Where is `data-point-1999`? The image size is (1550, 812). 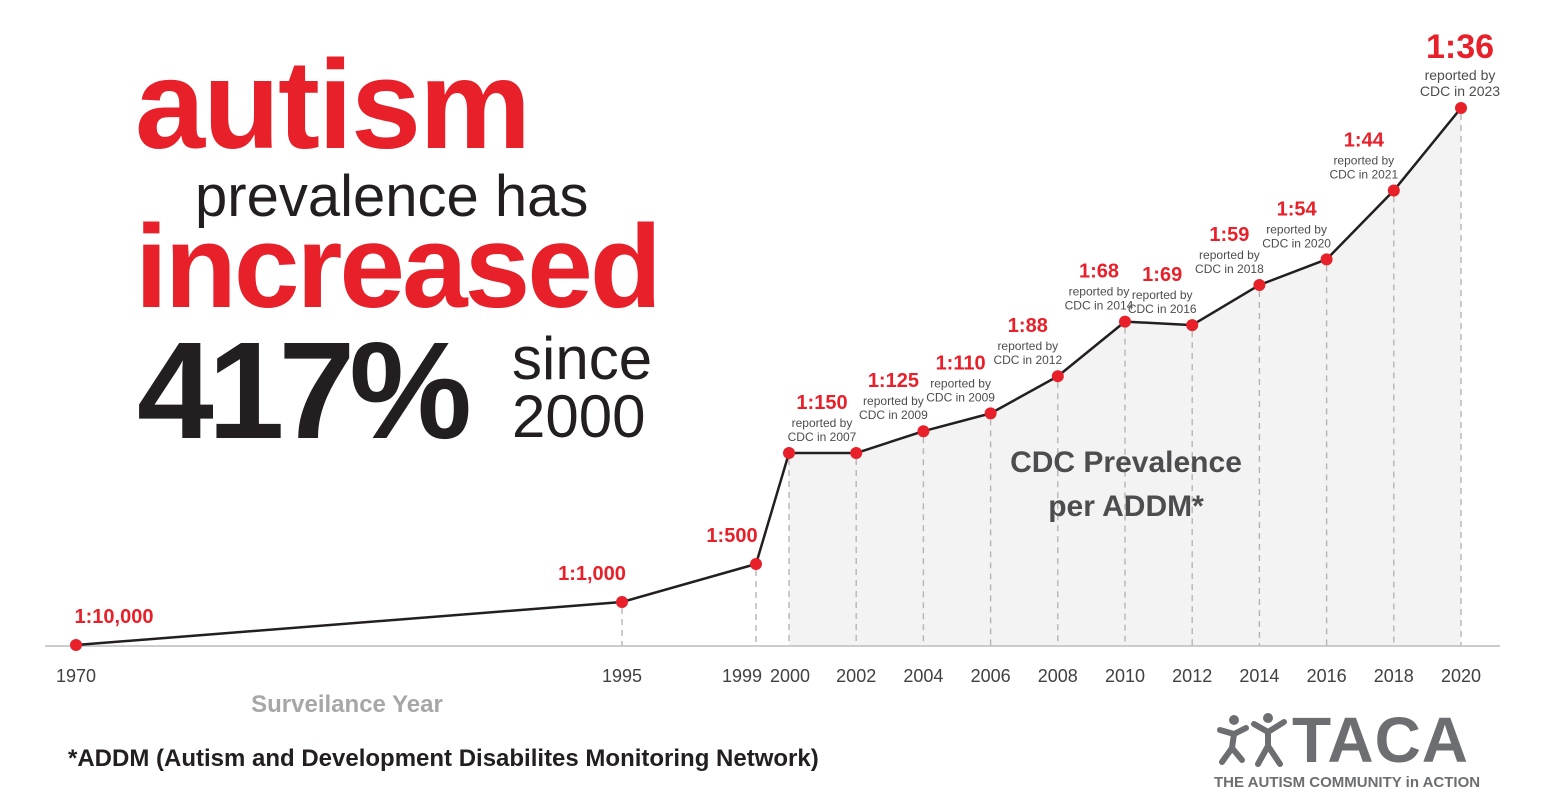 data-point-1999 is located at coordinates (756, 564).